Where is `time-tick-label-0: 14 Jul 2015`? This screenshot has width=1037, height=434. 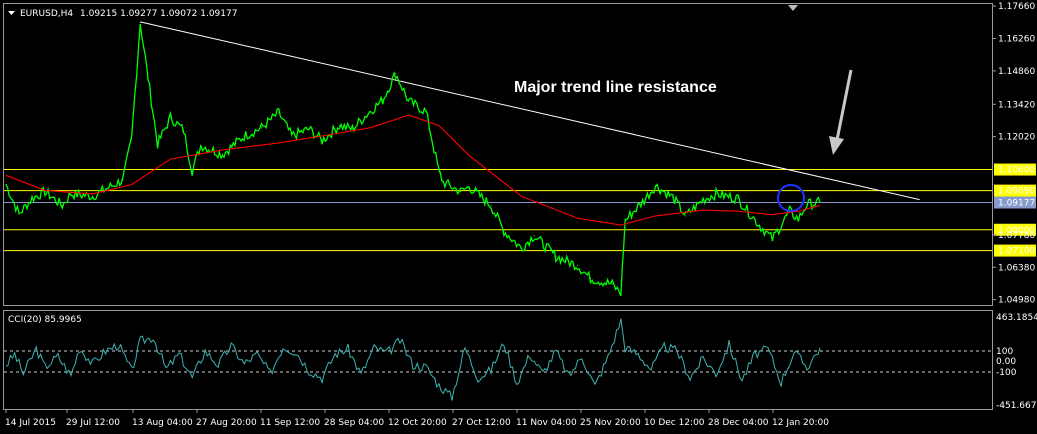 time-tick-label-0: 14 Jul 2015 is located at coordinates (30, 423).